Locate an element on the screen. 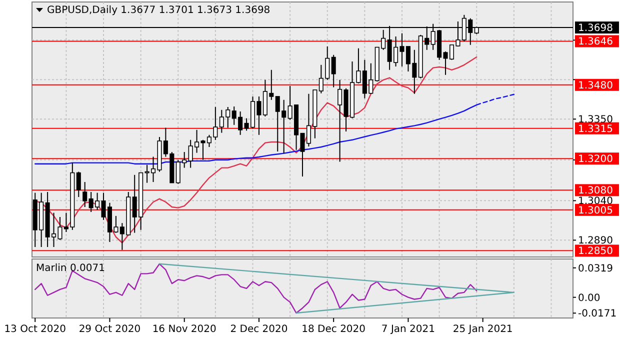 The image size is (620, 338). chart-title: GBPUSD,Daily 1.3677 1.3701 1.3673 1.3698 is located at coordinates (158, 10).